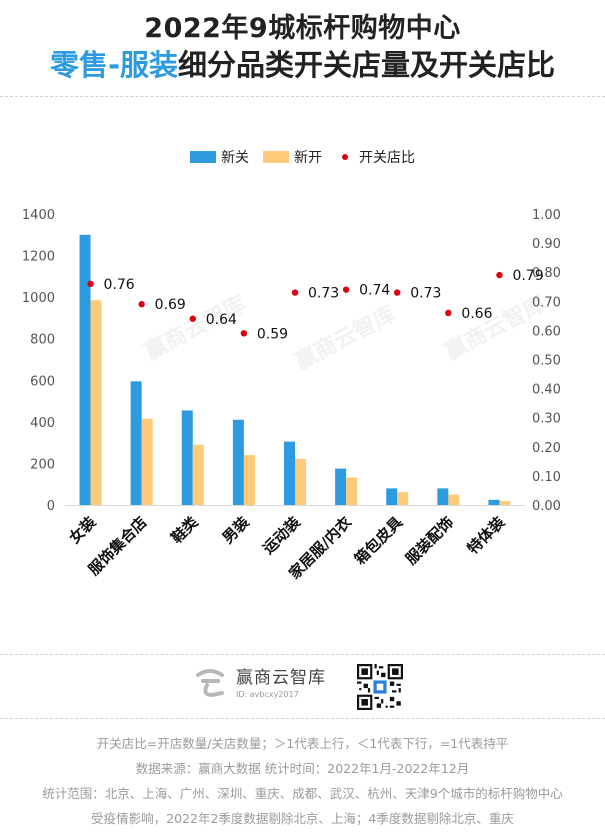 This screenshot has height=833, width=605. Describe the element at coordinates (276, 157) in the screenshot. I see `legend-swatch-opened` at that location.